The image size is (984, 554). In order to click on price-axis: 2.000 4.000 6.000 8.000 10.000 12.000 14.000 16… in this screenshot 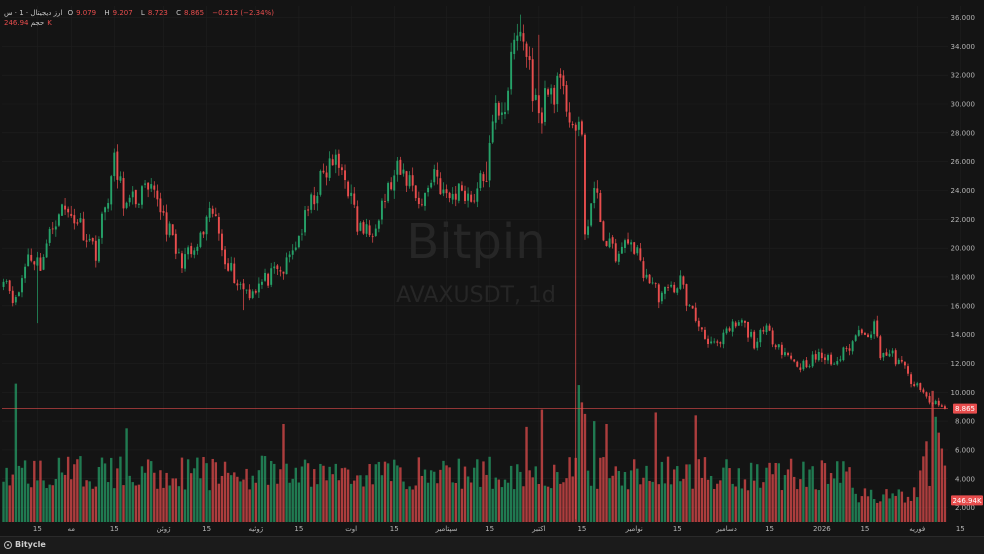, I will do `click(963, 263)`.